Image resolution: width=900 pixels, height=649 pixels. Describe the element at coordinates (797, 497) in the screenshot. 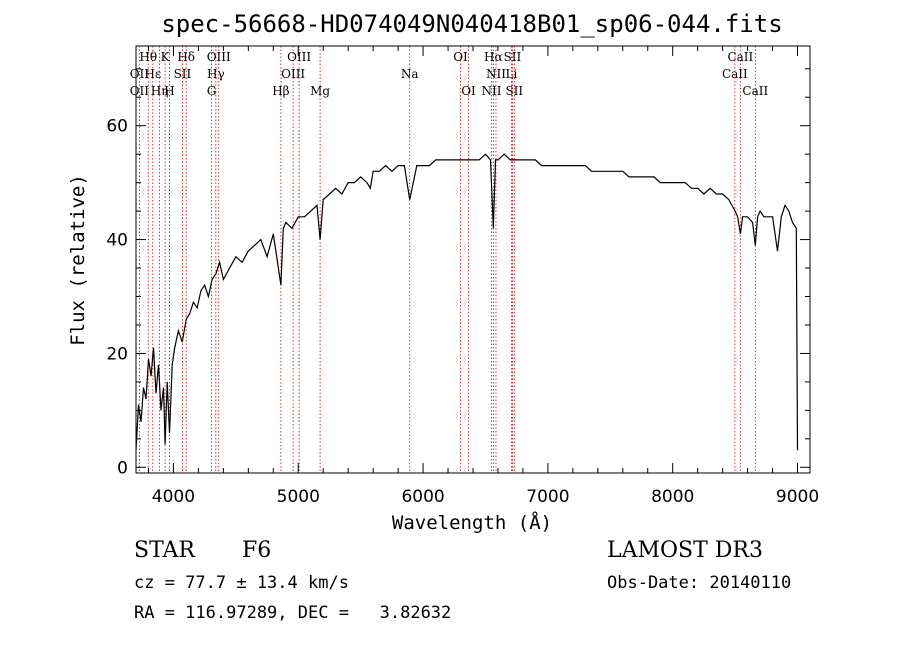

I see `x-tick-label: 9000` at that location.